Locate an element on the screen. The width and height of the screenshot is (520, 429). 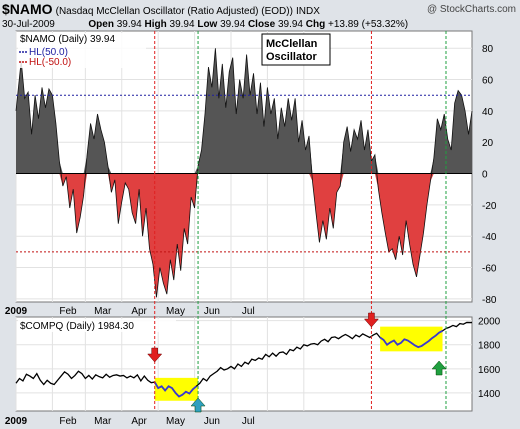
low-label: Low is located at coordinates (207, 24).